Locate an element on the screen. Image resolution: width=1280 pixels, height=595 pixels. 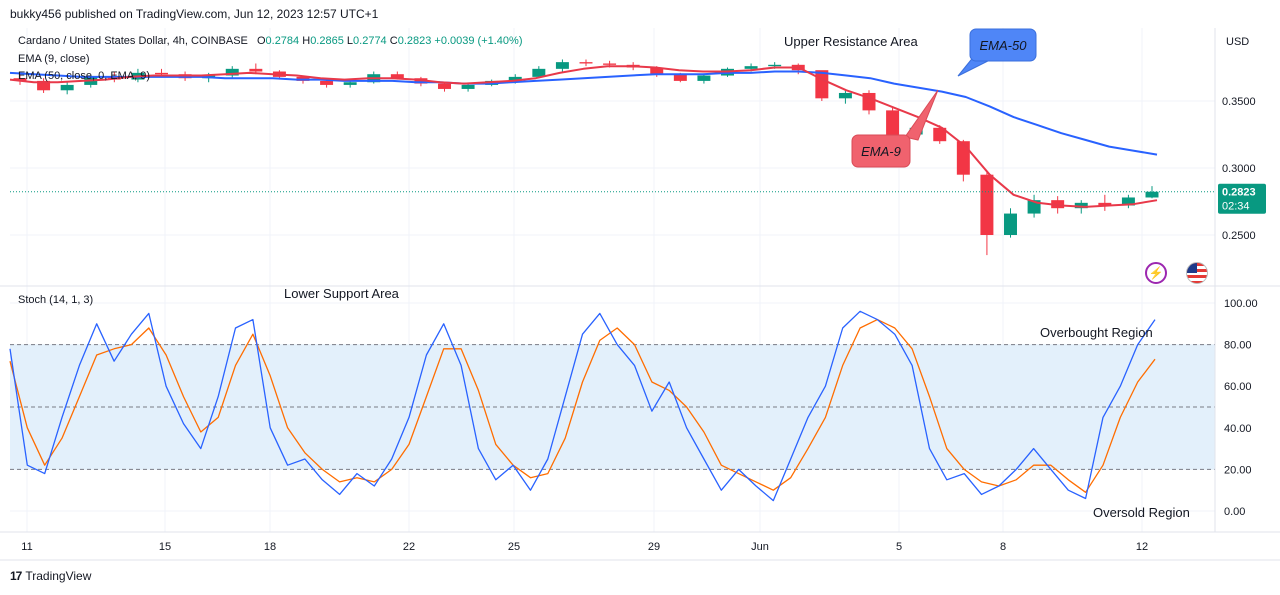
us-flag-icon is located at coordinates (1197, 273).